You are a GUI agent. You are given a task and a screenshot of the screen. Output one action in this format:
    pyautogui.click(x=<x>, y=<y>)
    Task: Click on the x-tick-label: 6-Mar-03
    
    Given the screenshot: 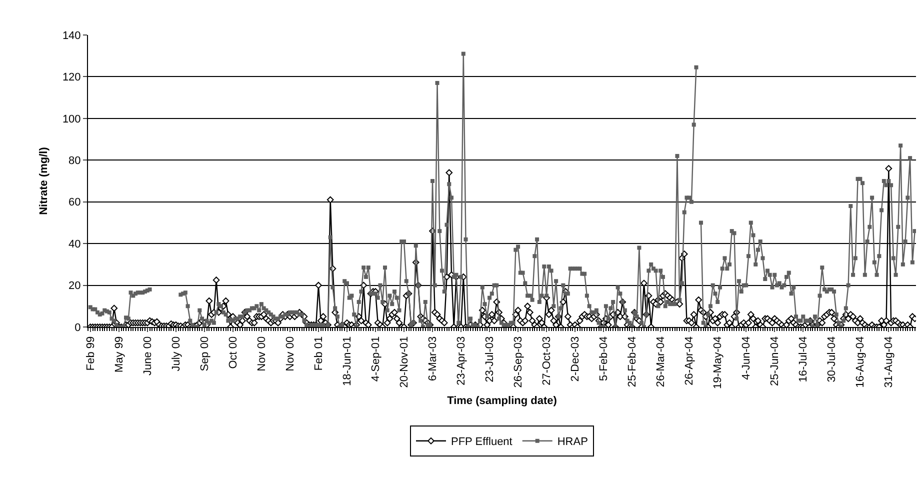 What is the action you would take?
    pyautogui.click(x=433, y=359)
    